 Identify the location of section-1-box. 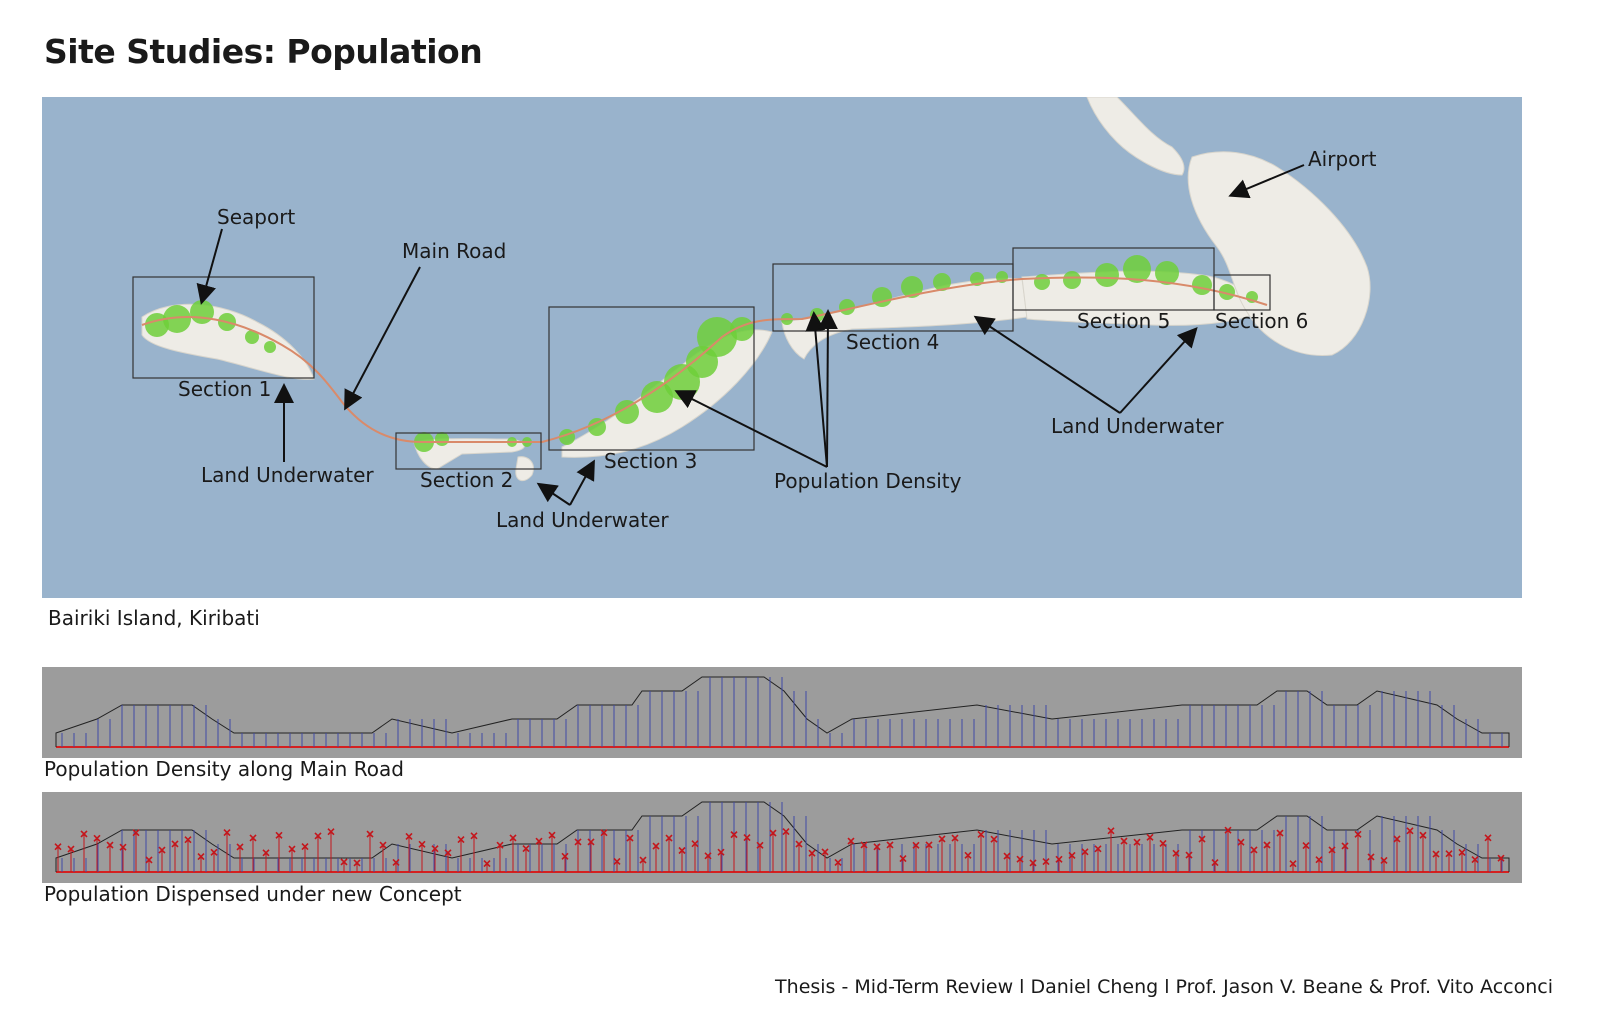
(223, 327).